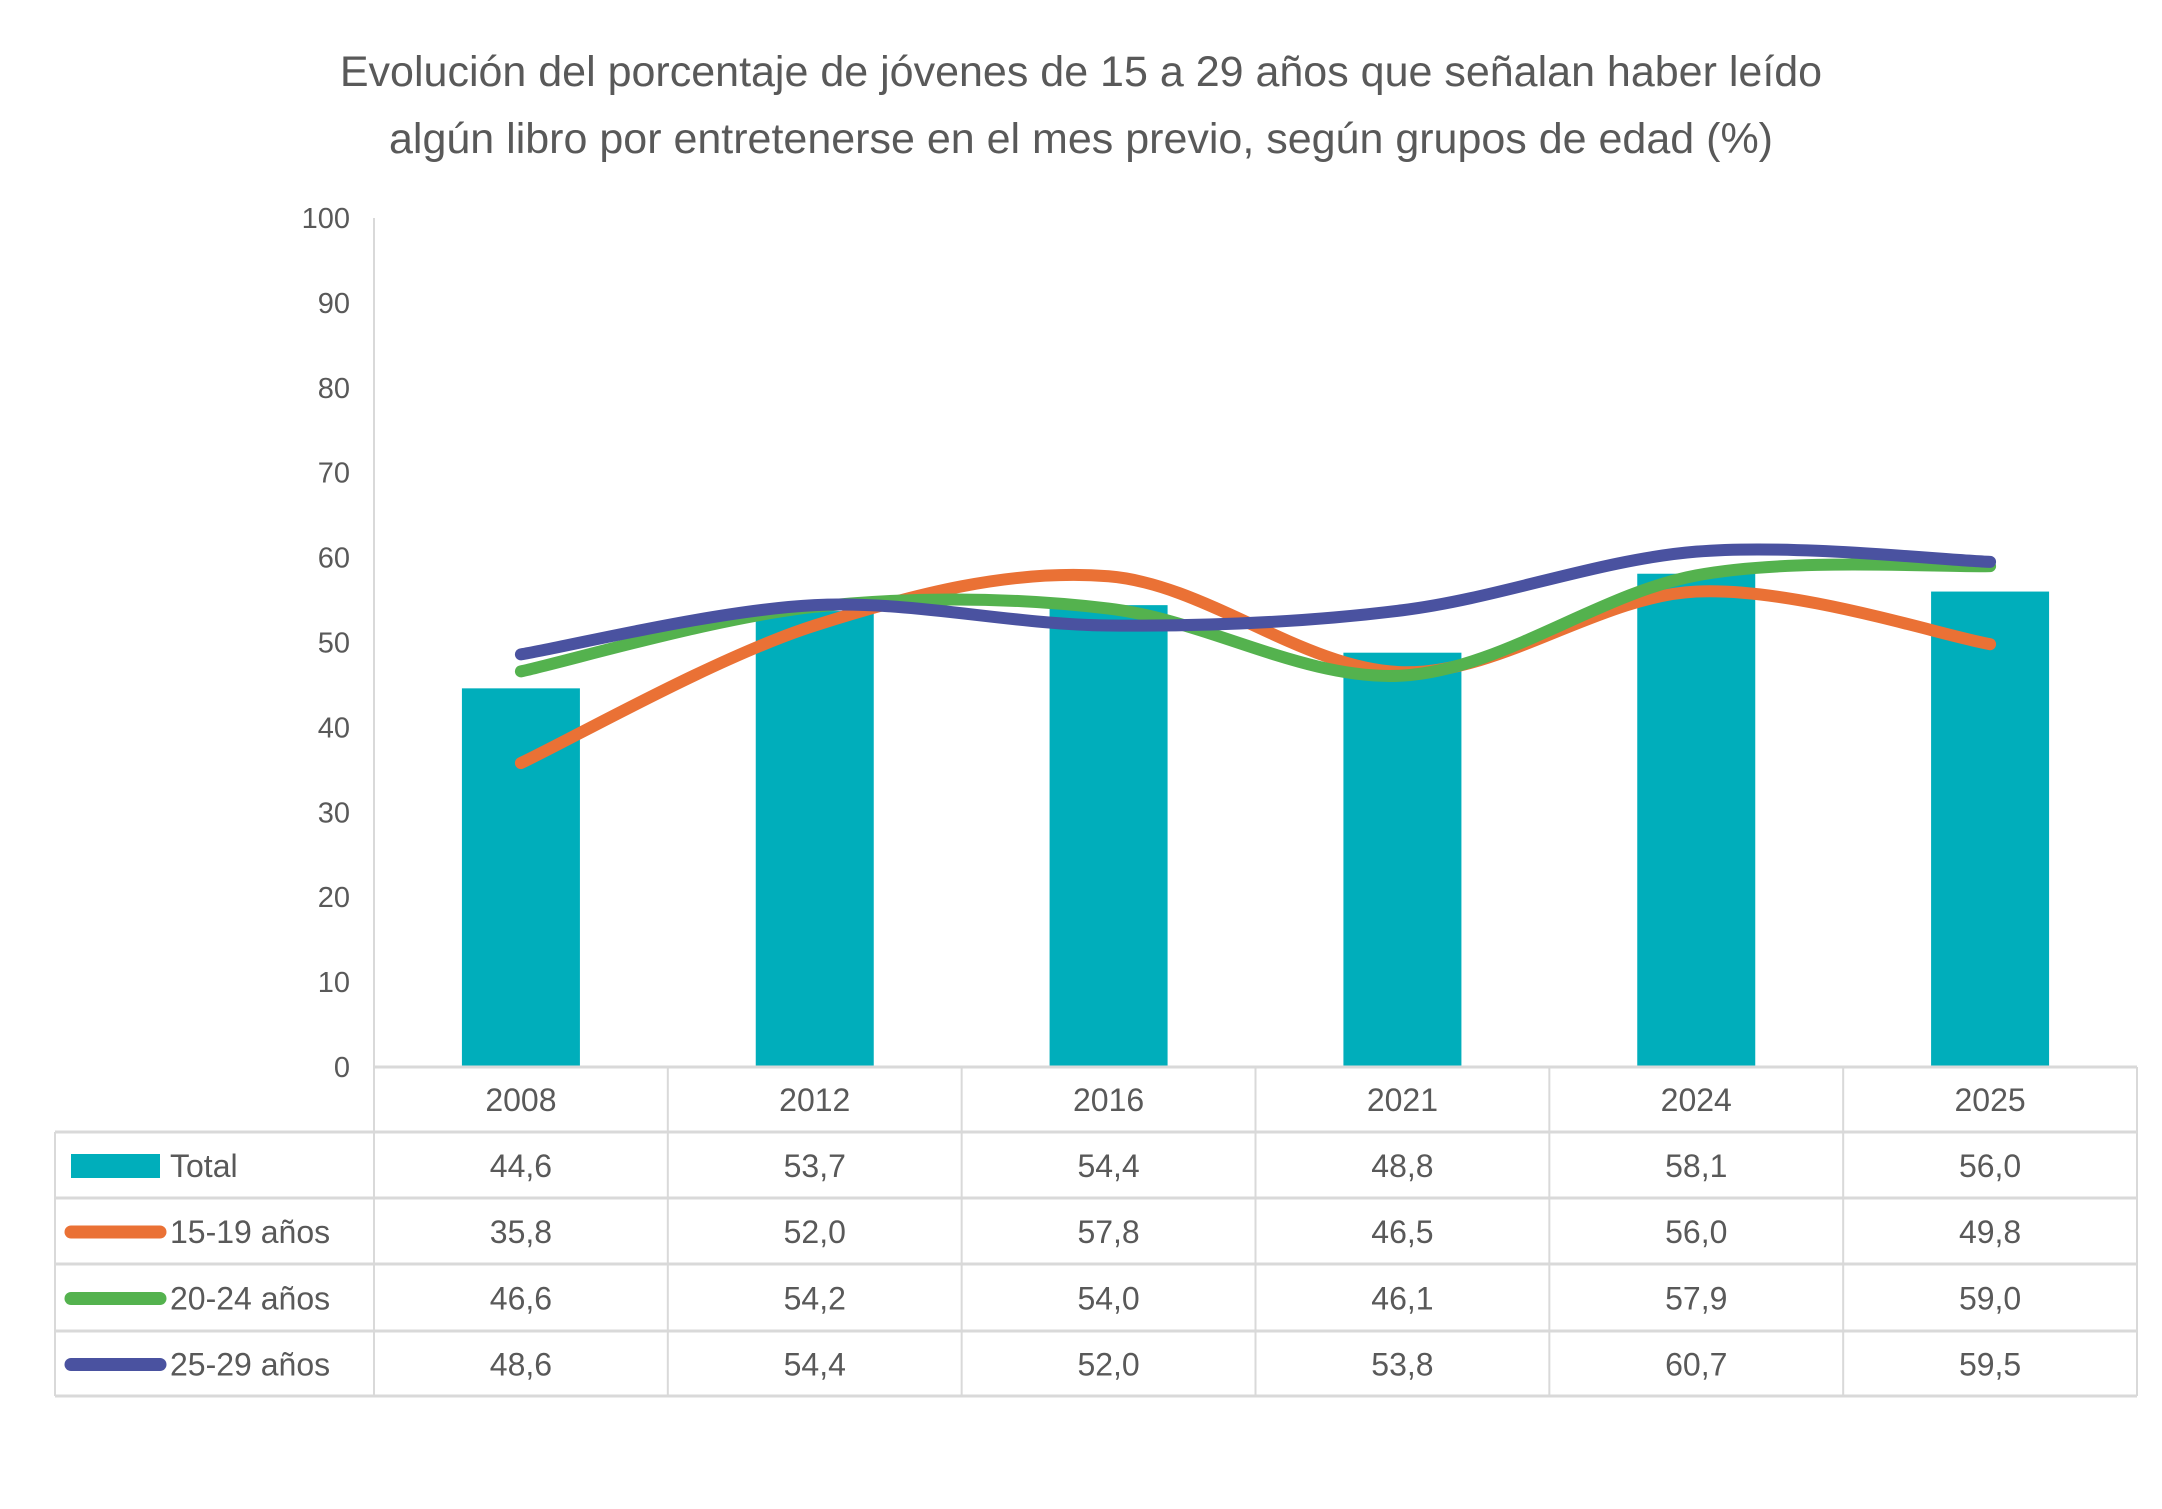 The height and width of the screenshot is (1509, 2162). I want to click on table-cell: 46,6, so click(521, 1299).